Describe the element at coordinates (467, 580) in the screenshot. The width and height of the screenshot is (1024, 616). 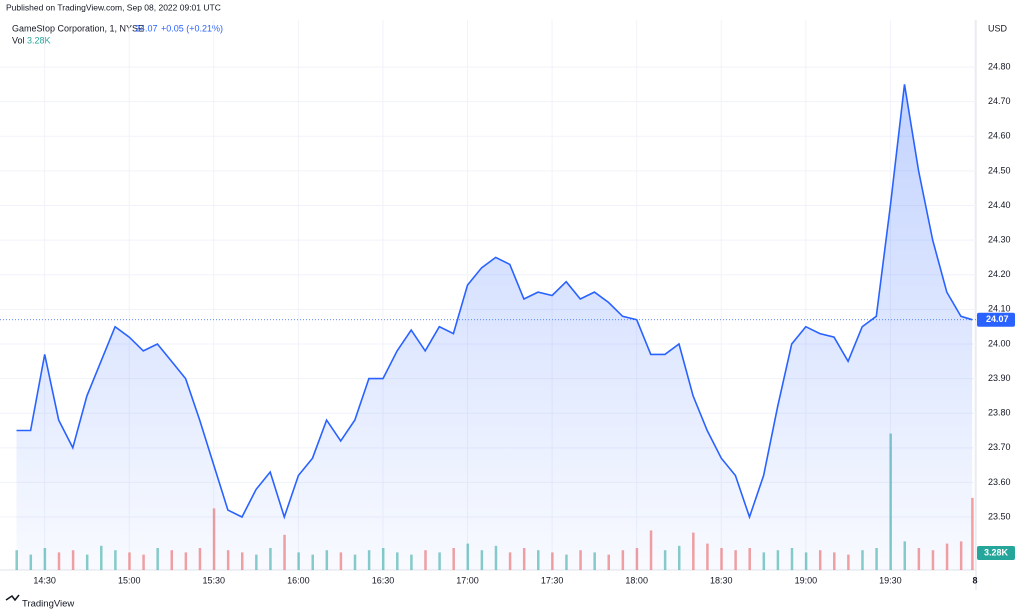
I see `x-tick-label: 17:00` at that location.